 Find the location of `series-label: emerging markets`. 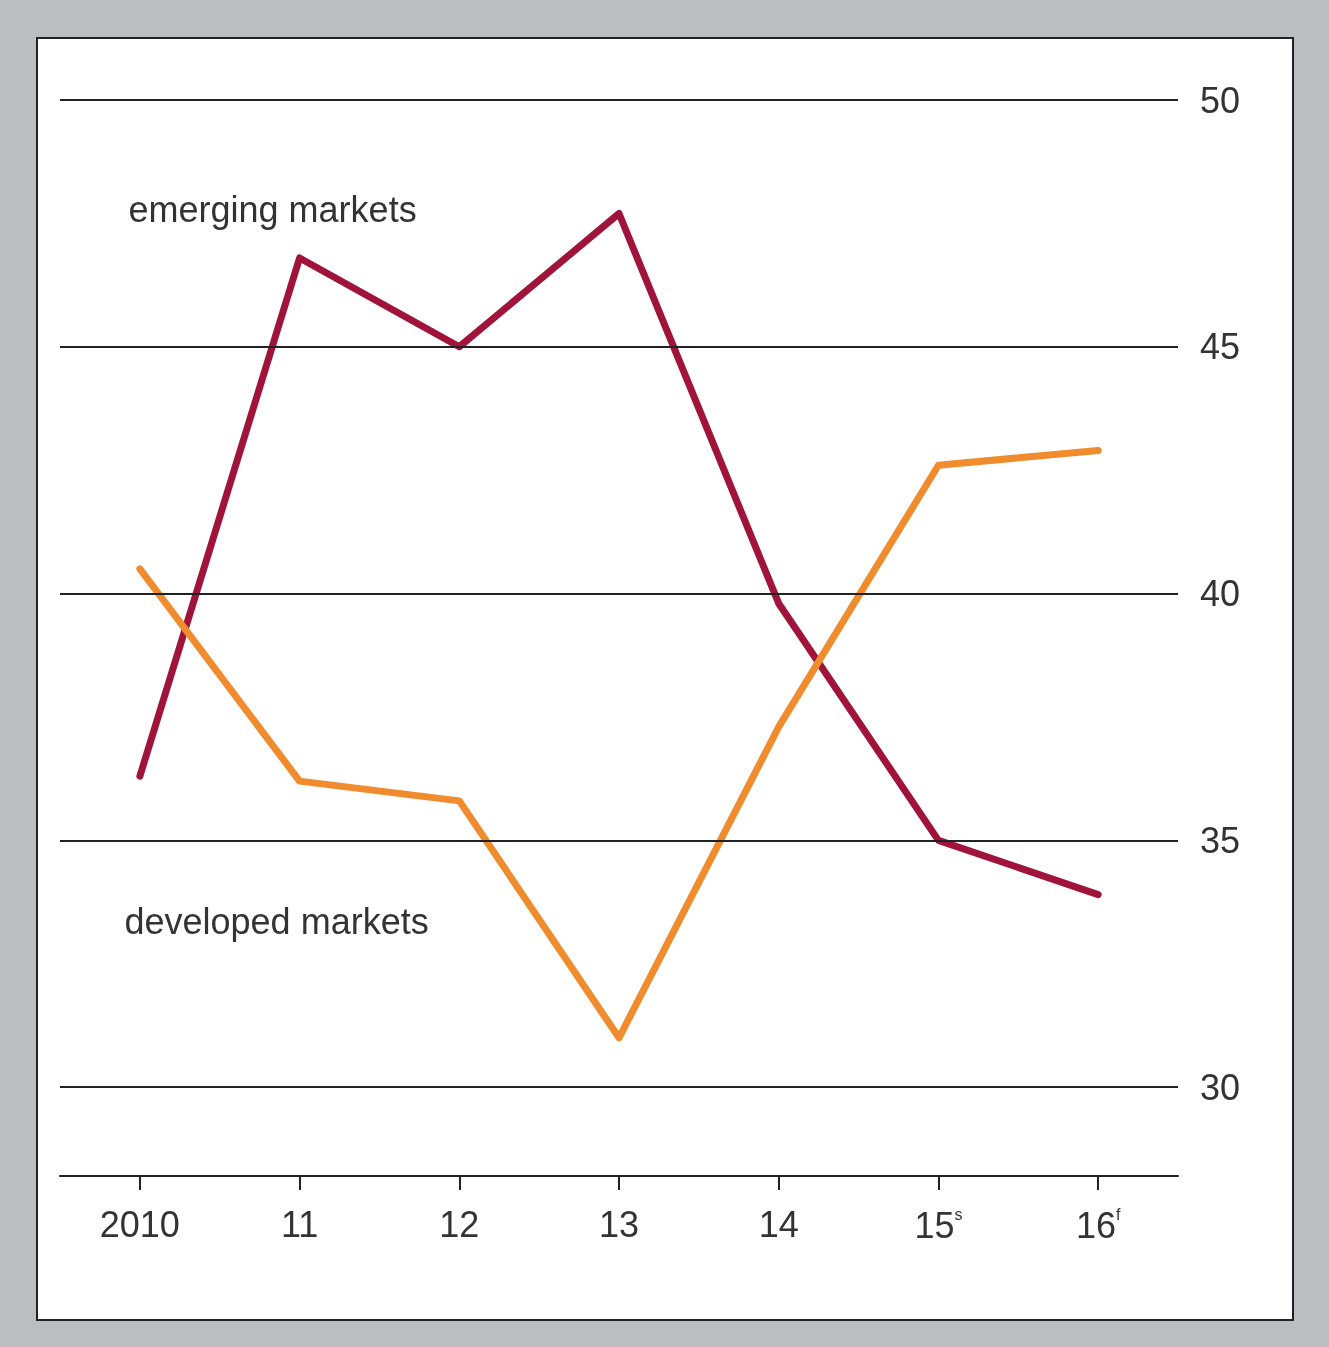

series-label: emerging markets is located at coordinates (272, 210).